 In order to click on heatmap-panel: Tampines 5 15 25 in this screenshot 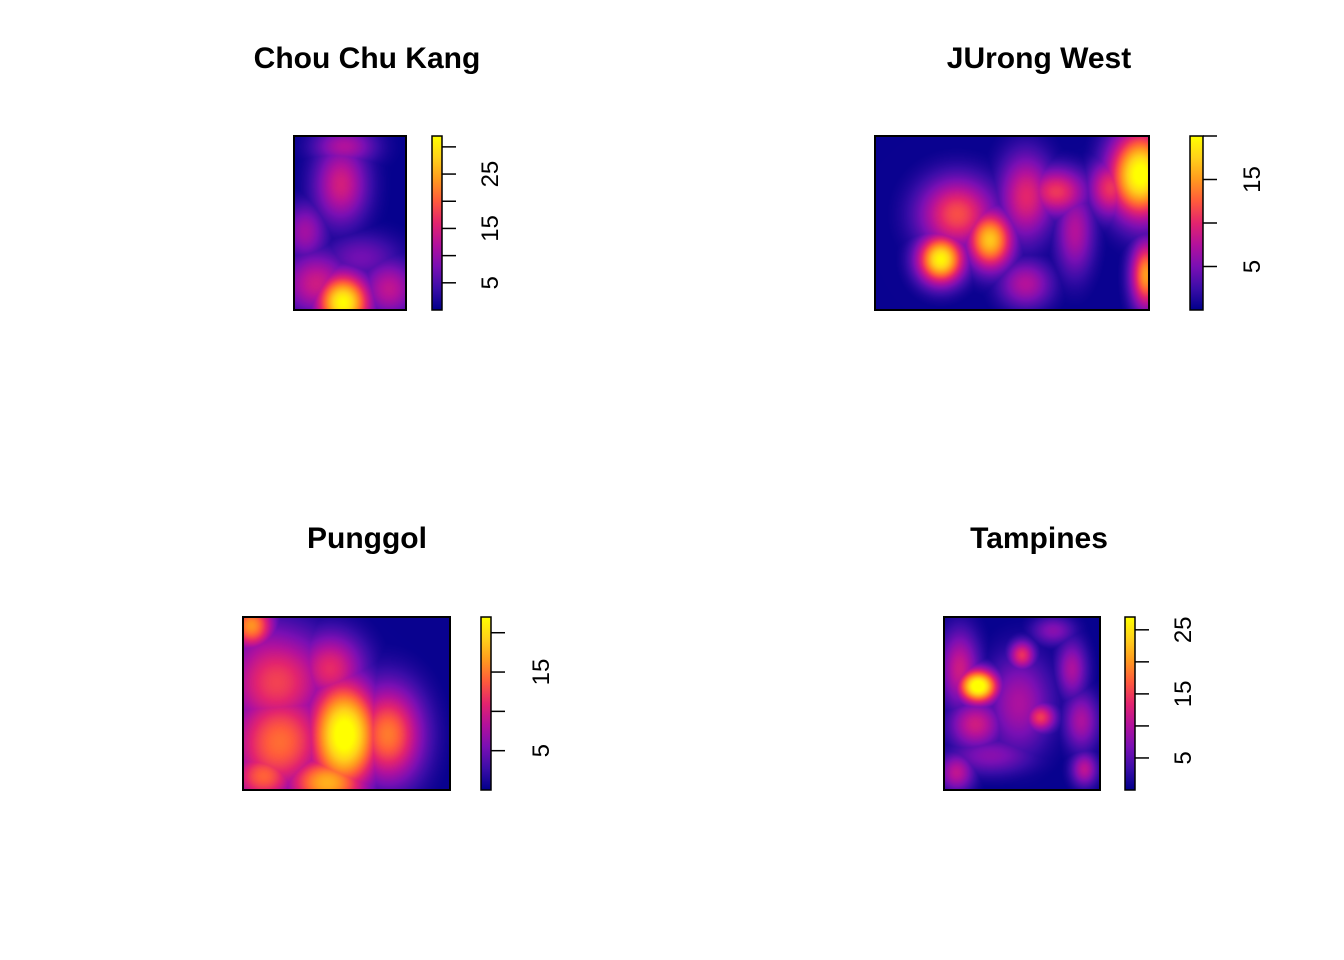, I will do `click(1070, 656)`.